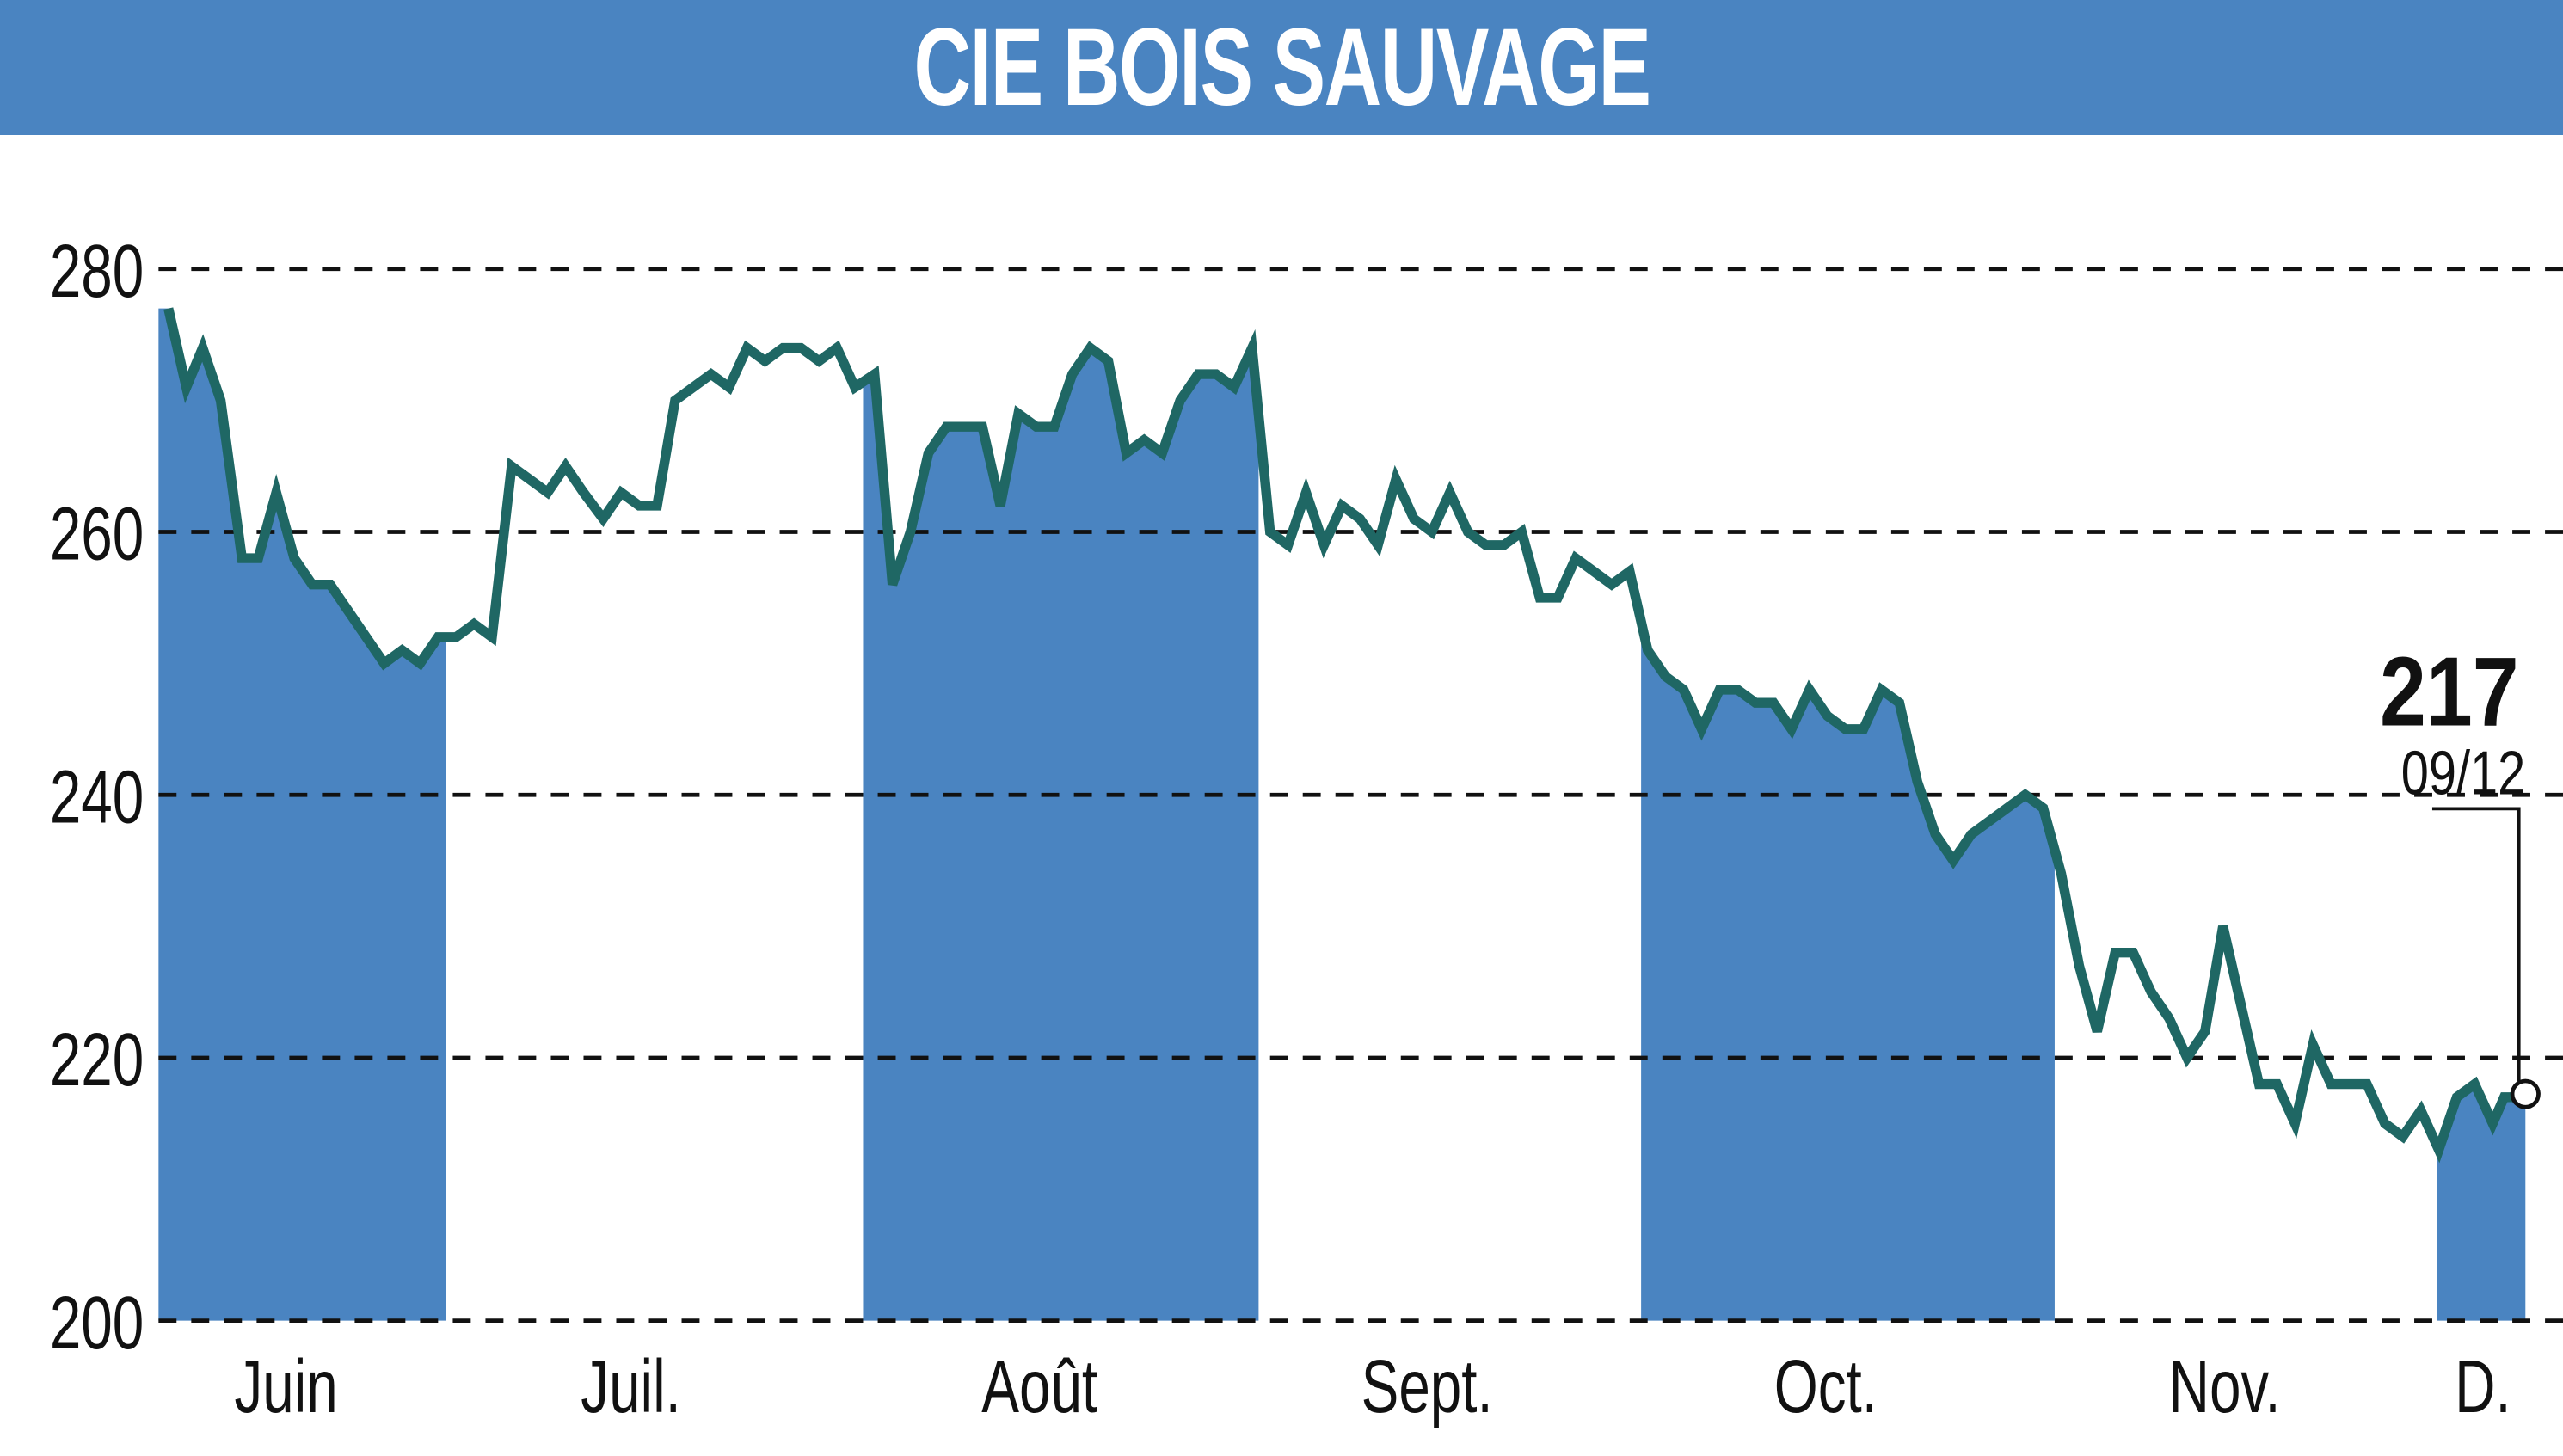 Image resolution: width=2563 pixels, height=1456 pixels. I want to click on x-tick-label: Nov., so click(2225, 1387).